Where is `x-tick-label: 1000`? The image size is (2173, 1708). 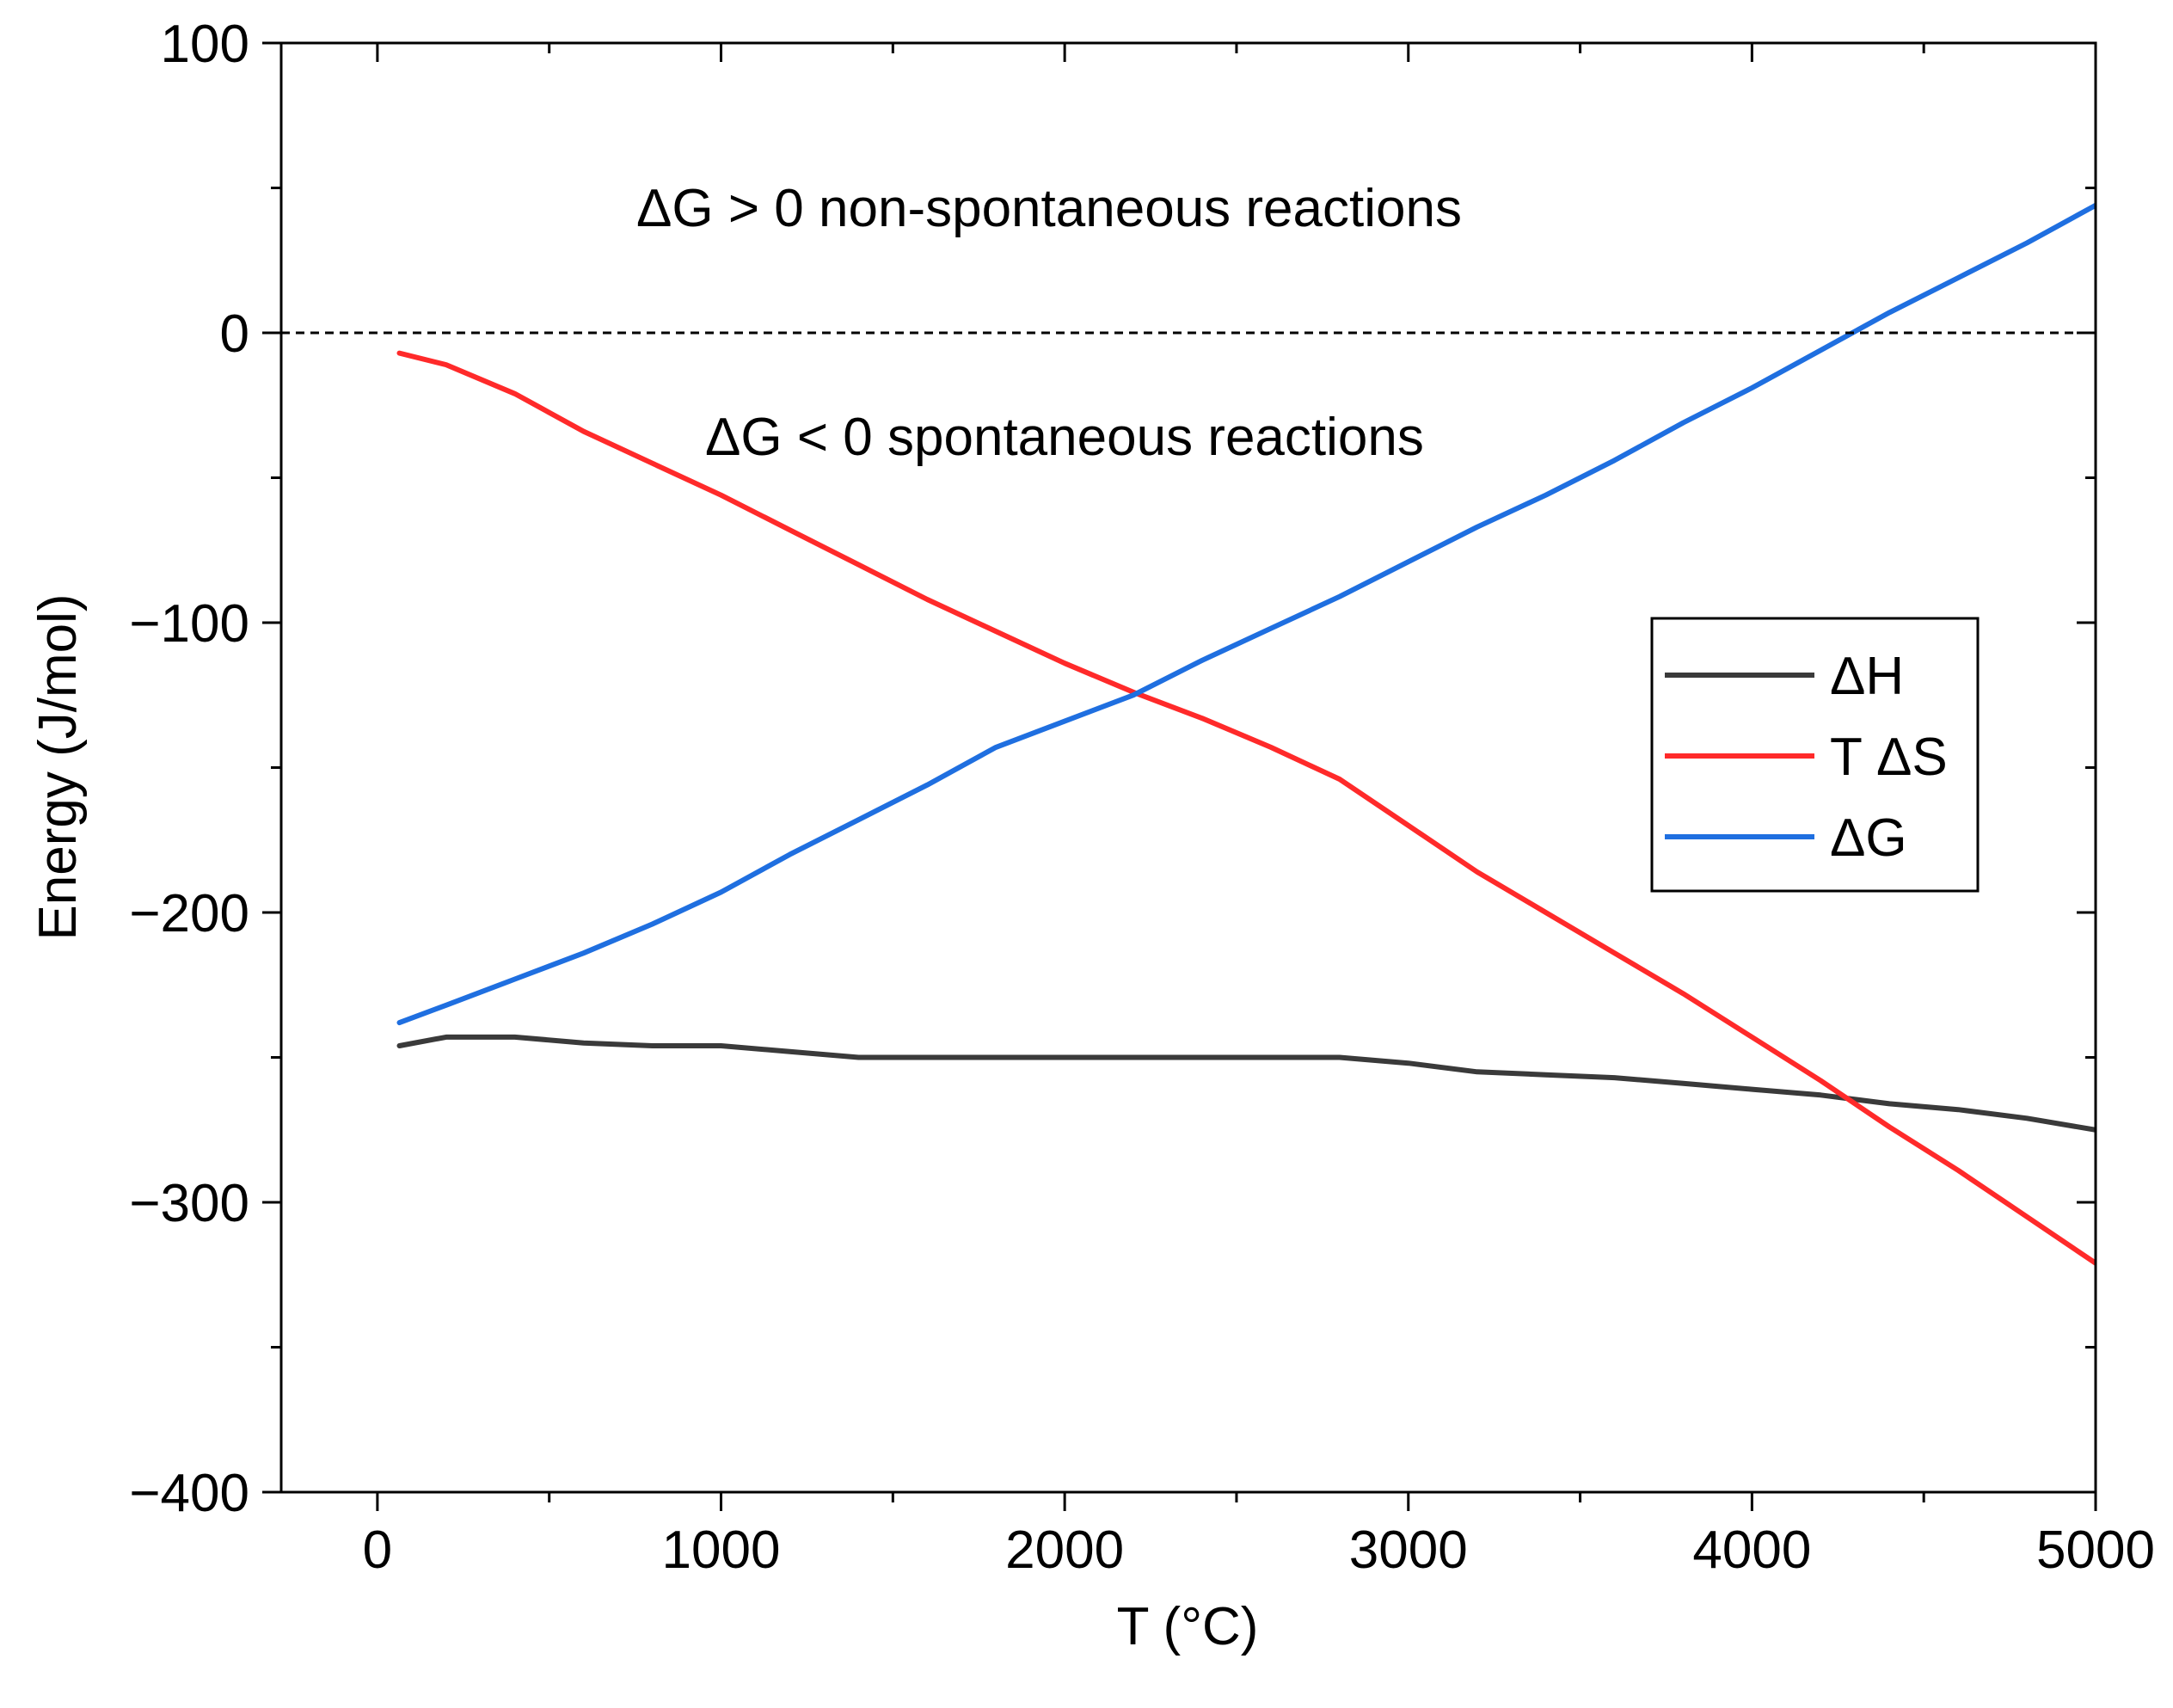
x-tick-label: 1000 is located at coordinates (721, 1550).